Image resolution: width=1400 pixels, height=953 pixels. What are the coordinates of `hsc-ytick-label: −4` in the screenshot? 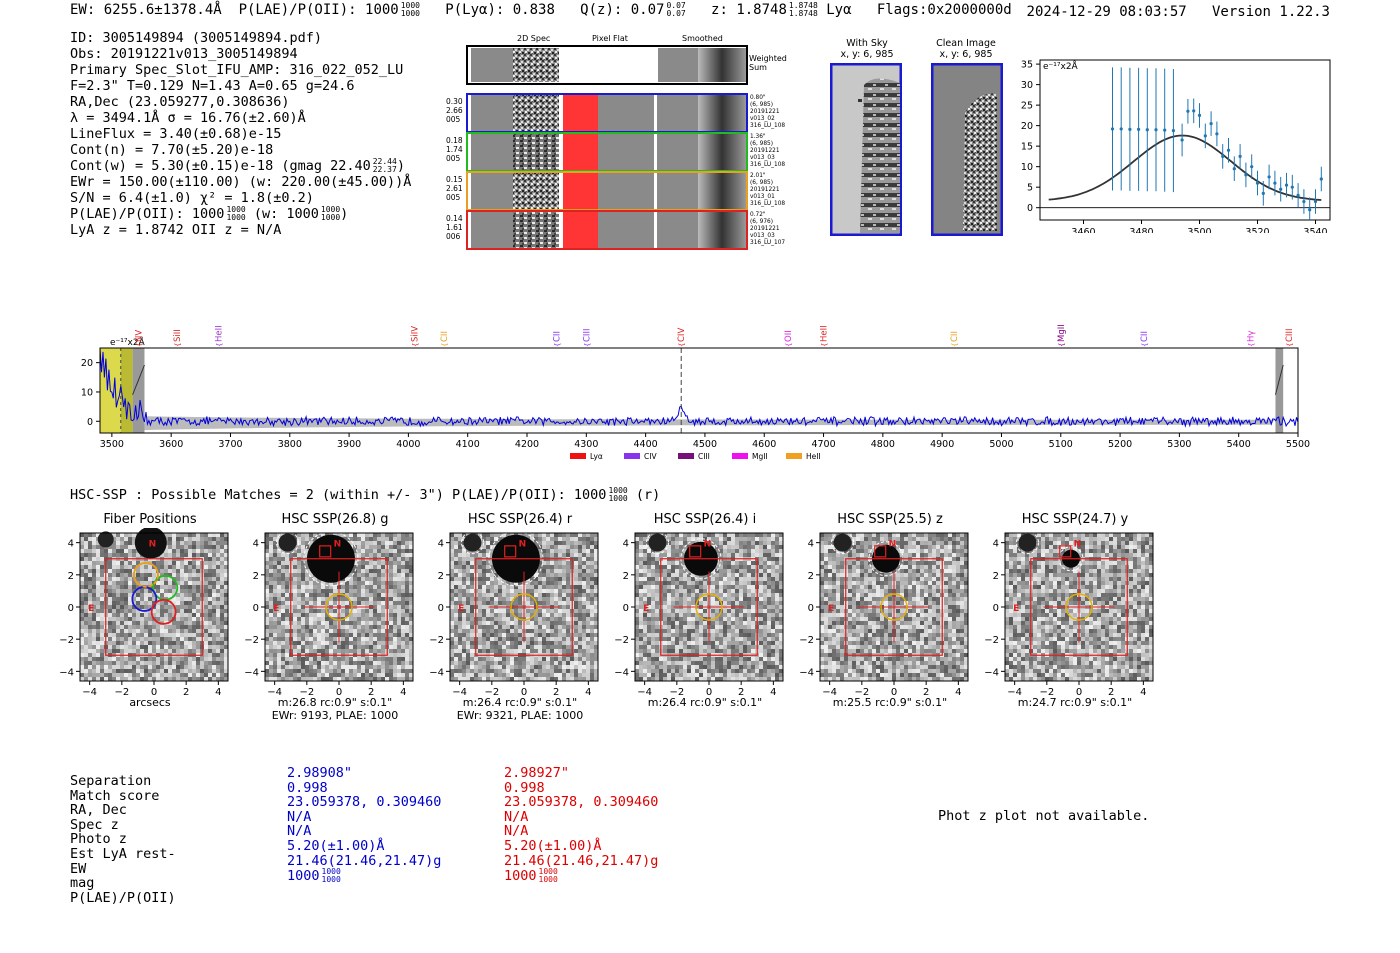 It's located at (66, 672).